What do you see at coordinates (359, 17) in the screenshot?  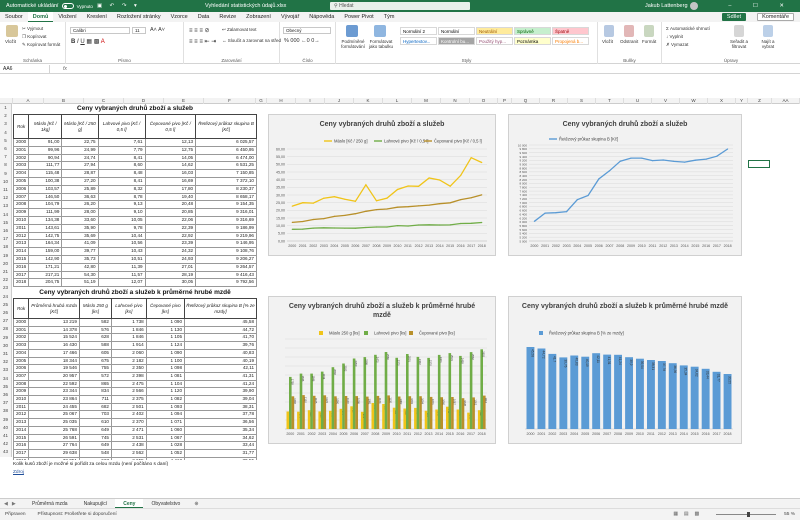 I see `tab-11: Power Pivot` at bounding box center [359, 17].